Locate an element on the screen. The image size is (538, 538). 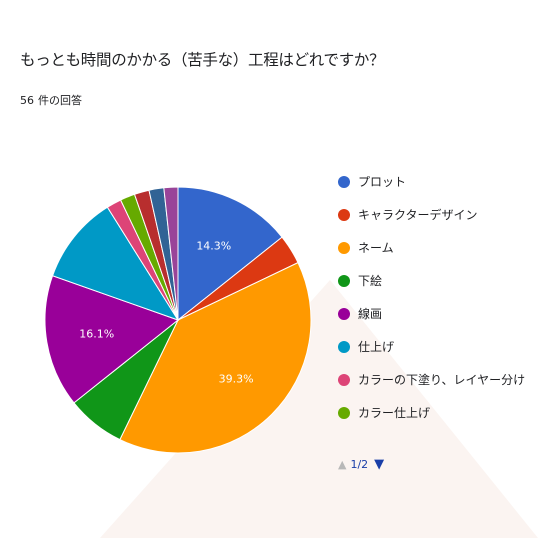
page-title: もっとも時間のかかる（苦手な）工程はどれですか？ is located at coordinates (202, 60).